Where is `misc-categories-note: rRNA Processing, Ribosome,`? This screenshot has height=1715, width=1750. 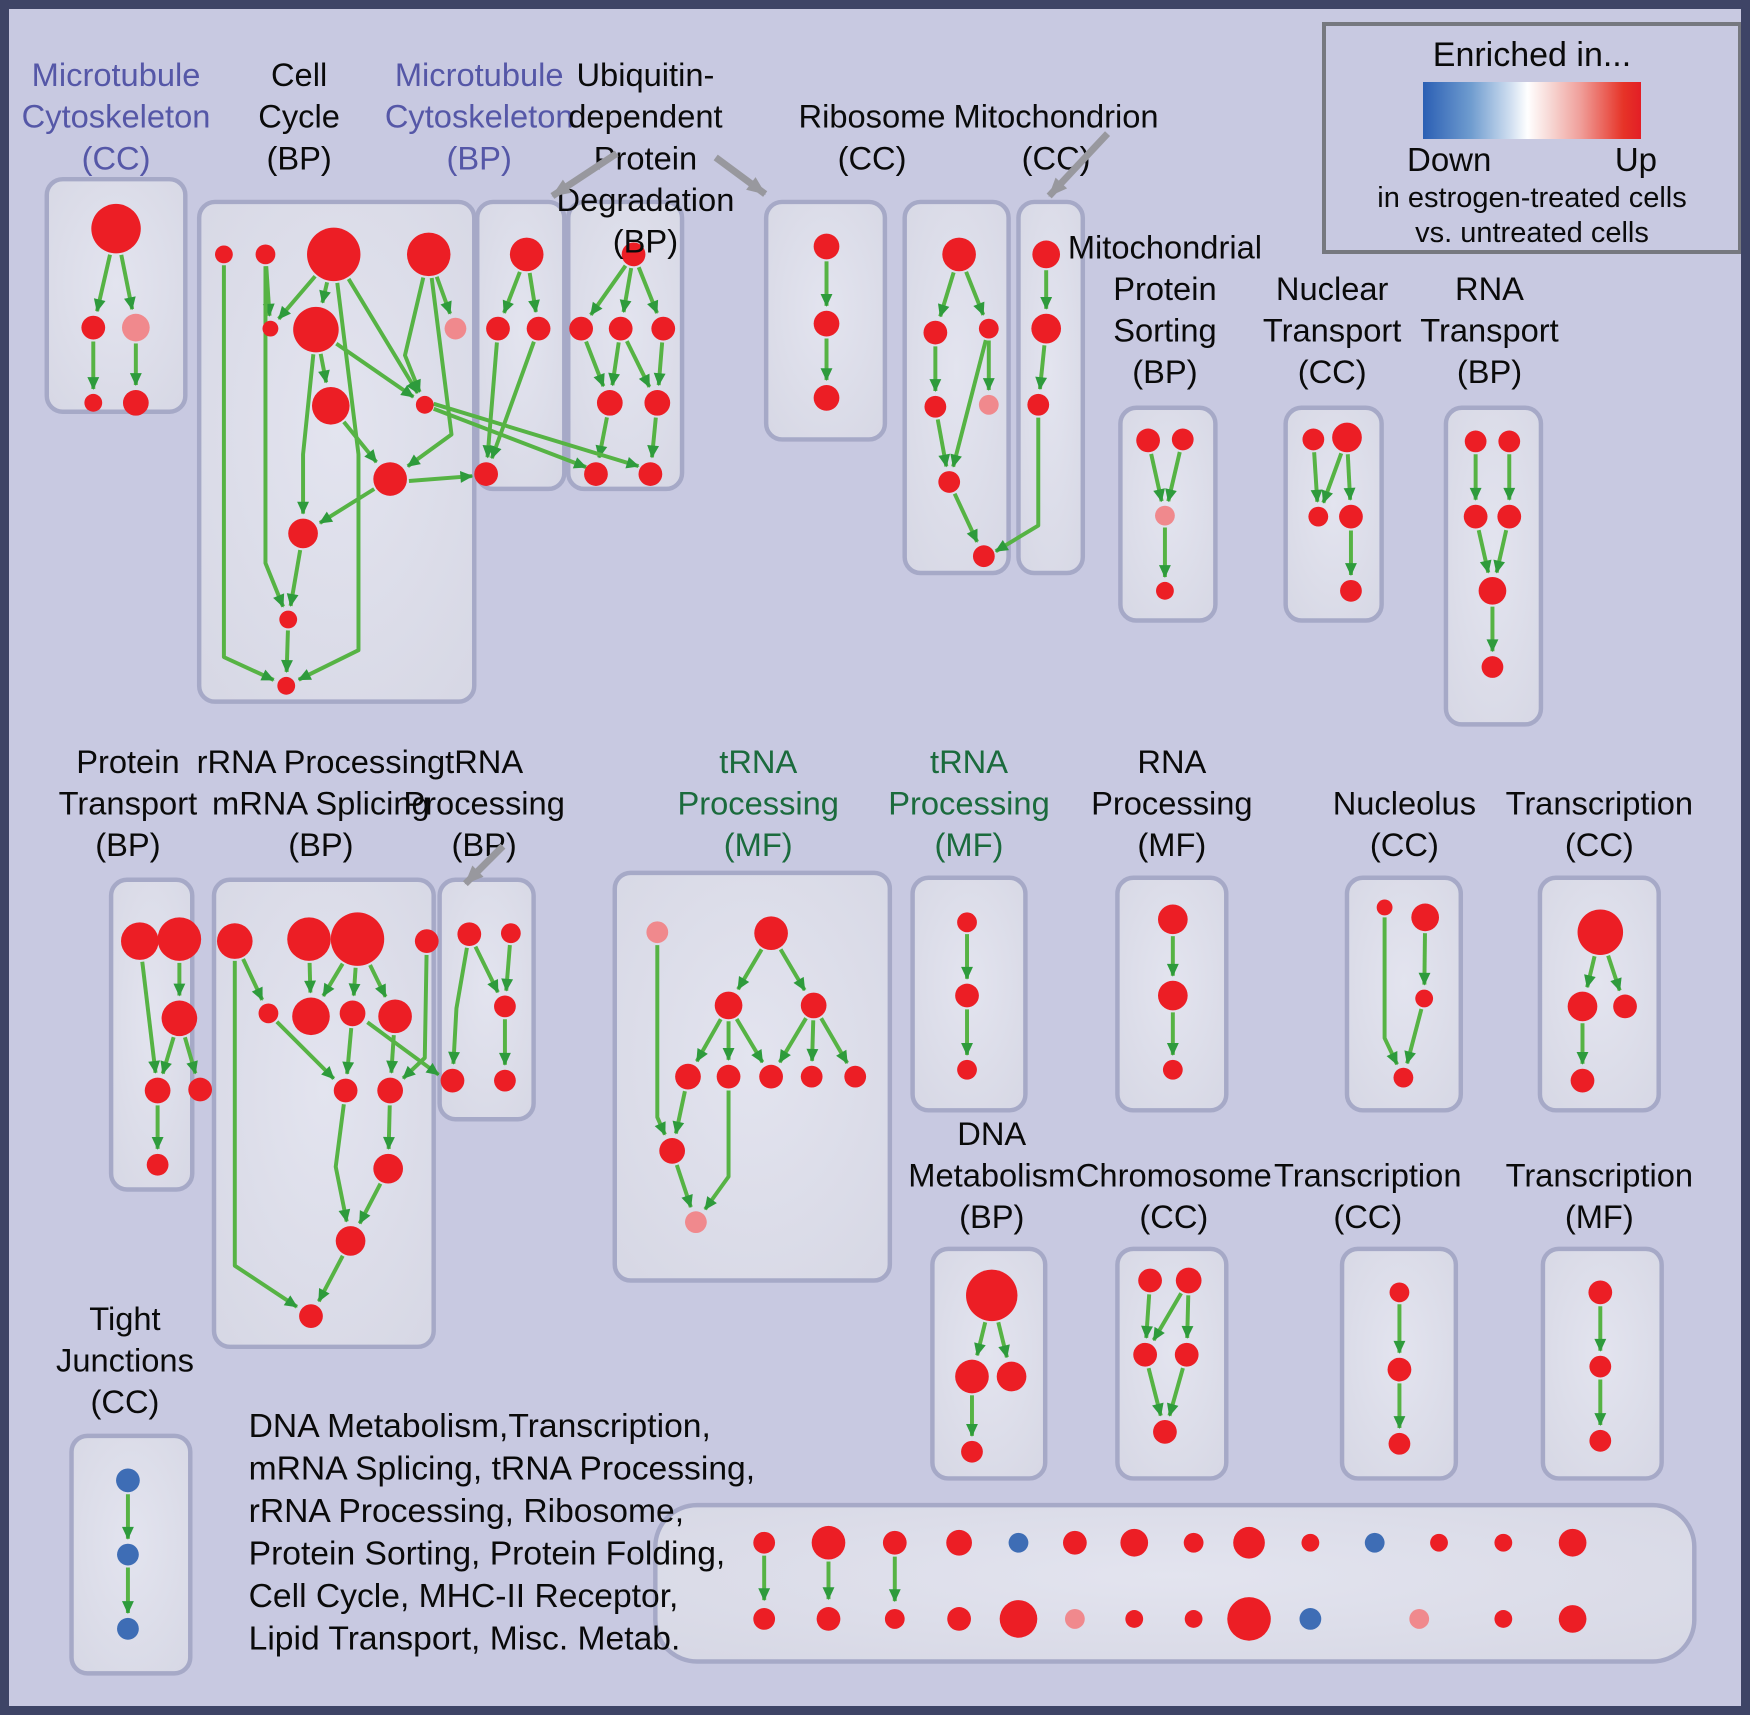
misc-categories-note: rRNA Processing, Ribosome, is located at coordinates (466, 1511).